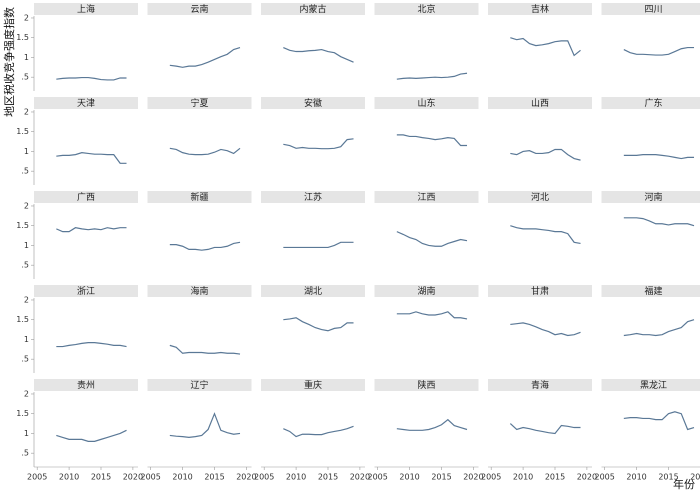  What do you see at coordinates (426, 9) in the screenshot?
I see `panel-title: 北京` at bounding box center [426, 9].